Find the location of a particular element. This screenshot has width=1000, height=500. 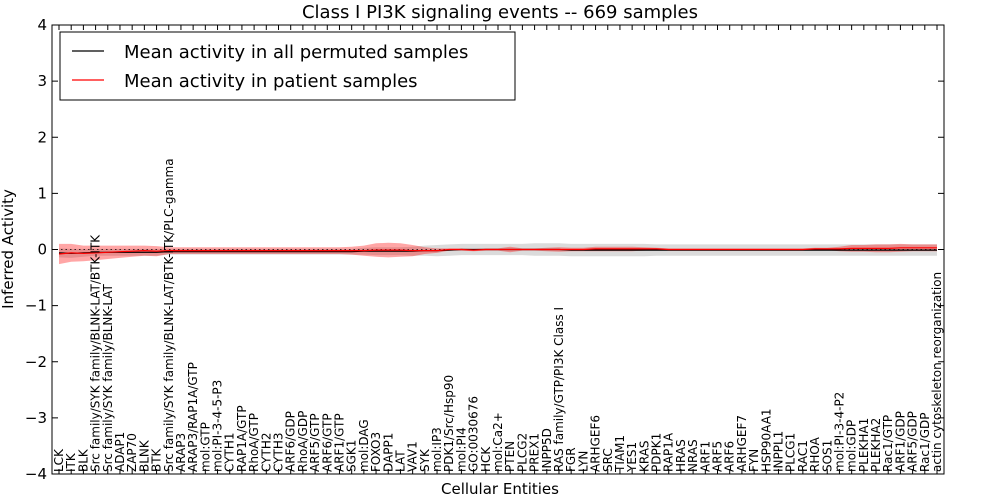

x-tick-label: HRAS is located at coordinates (681, 455).